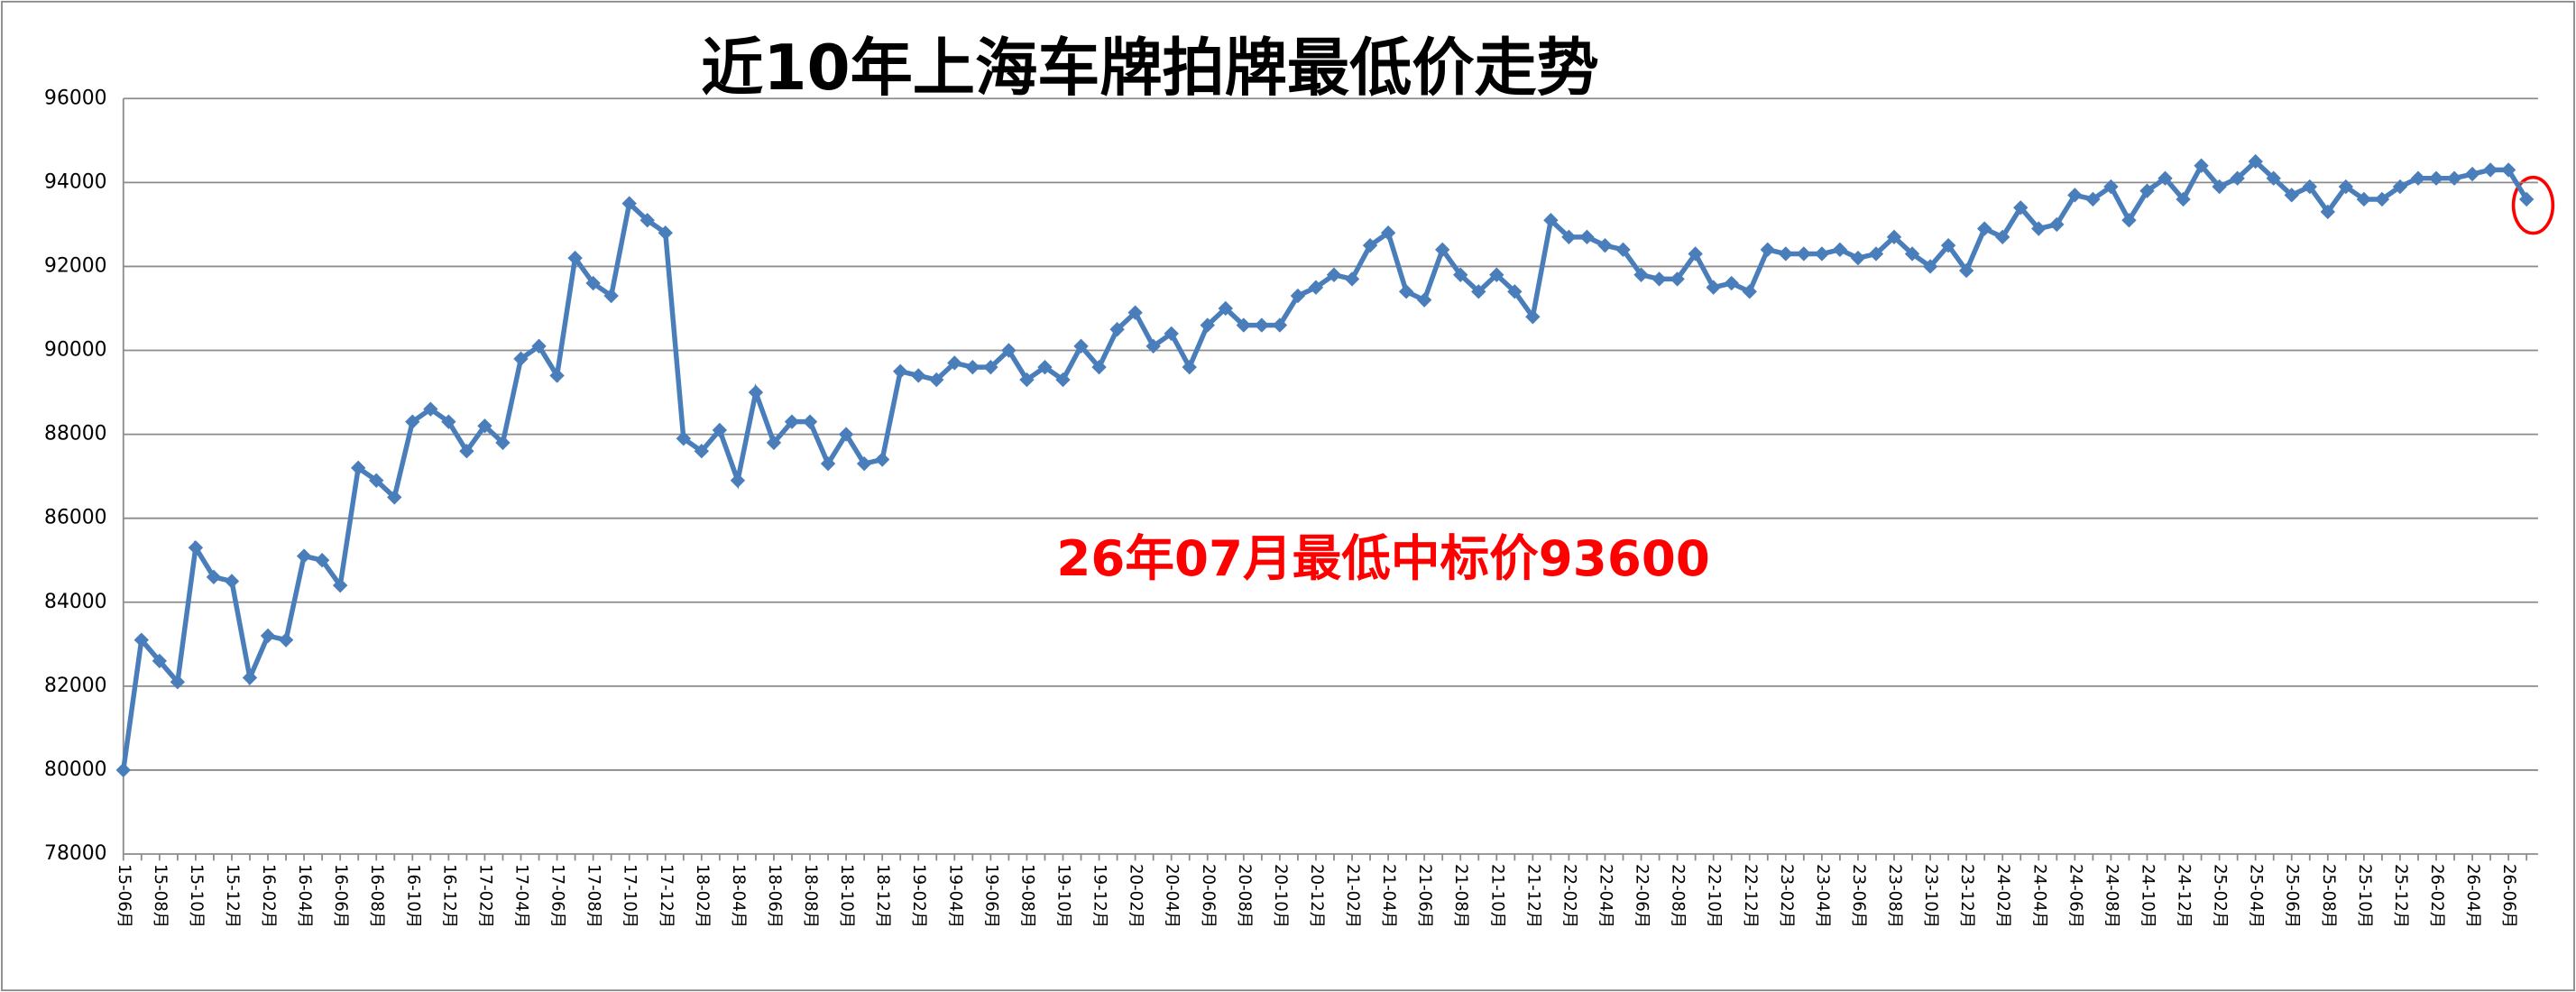 Image resolution: width=2576 pixels, height=992 pixels. I want to click on x-tick-label: 21-12月, so click(1532, 896).